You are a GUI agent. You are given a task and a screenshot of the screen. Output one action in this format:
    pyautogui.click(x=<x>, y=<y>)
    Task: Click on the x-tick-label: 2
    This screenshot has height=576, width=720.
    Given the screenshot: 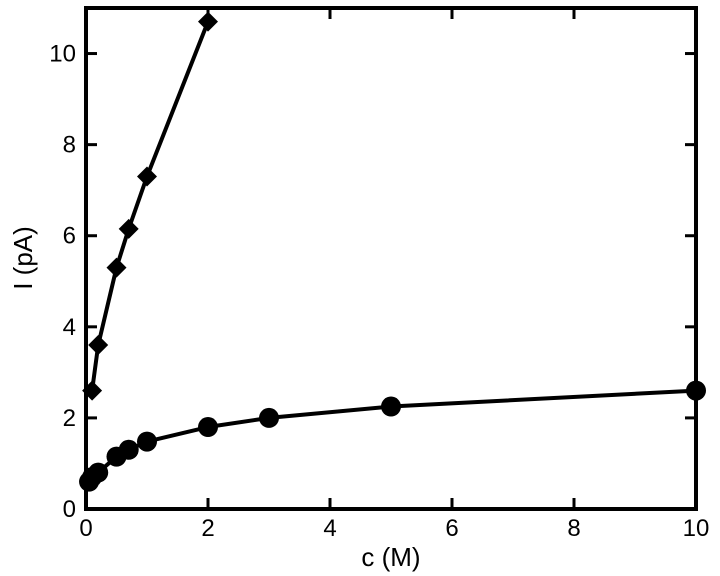 What is the action you would take?
    pyautogui.click(x=207, y=528)
    